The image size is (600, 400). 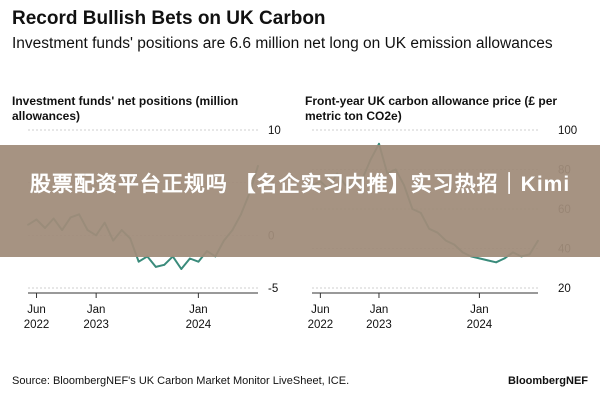 What do you see at coordinates (567, 131) in the screenshot?
I see `right-chart-y-tick-label: 100` at bounding box center [567, 131].